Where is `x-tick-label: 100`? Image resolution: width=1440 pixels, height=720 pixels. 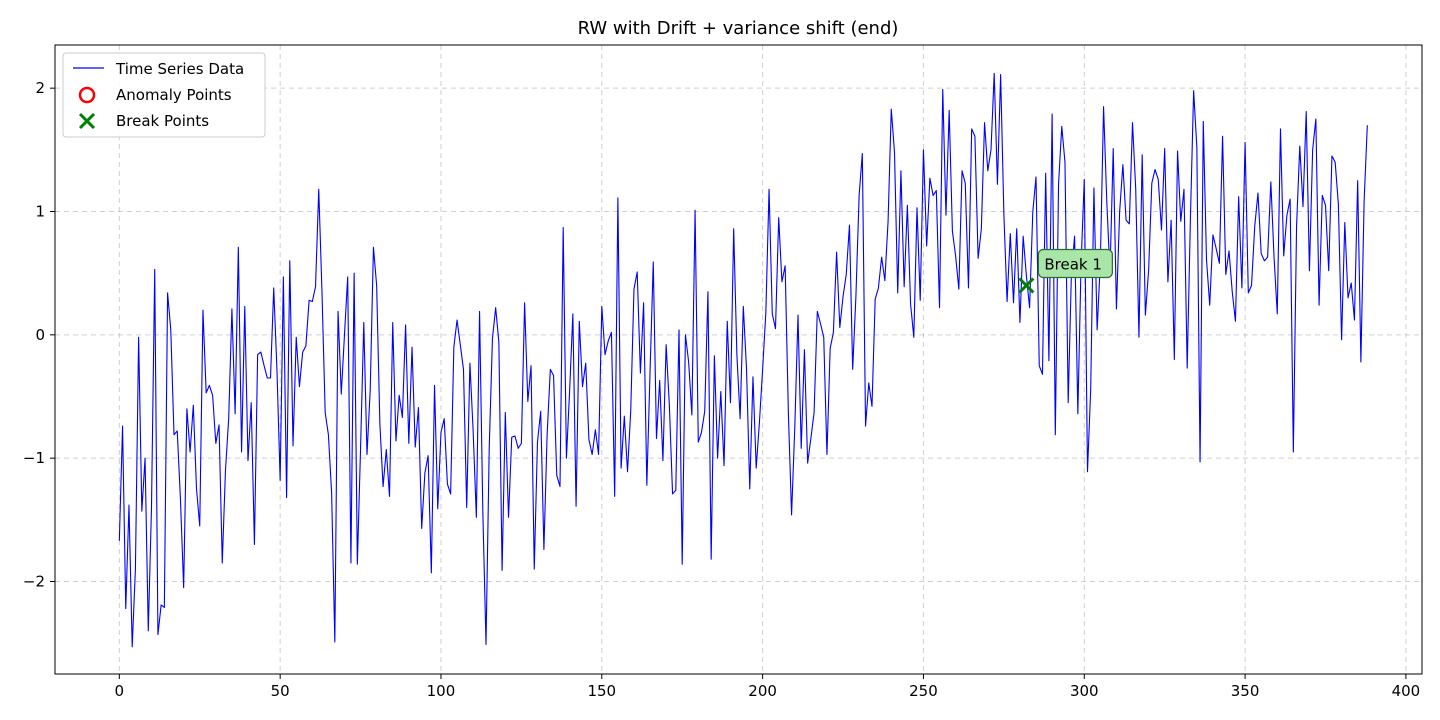
x-tick-label: 100 is located at coordinates (441, 691).